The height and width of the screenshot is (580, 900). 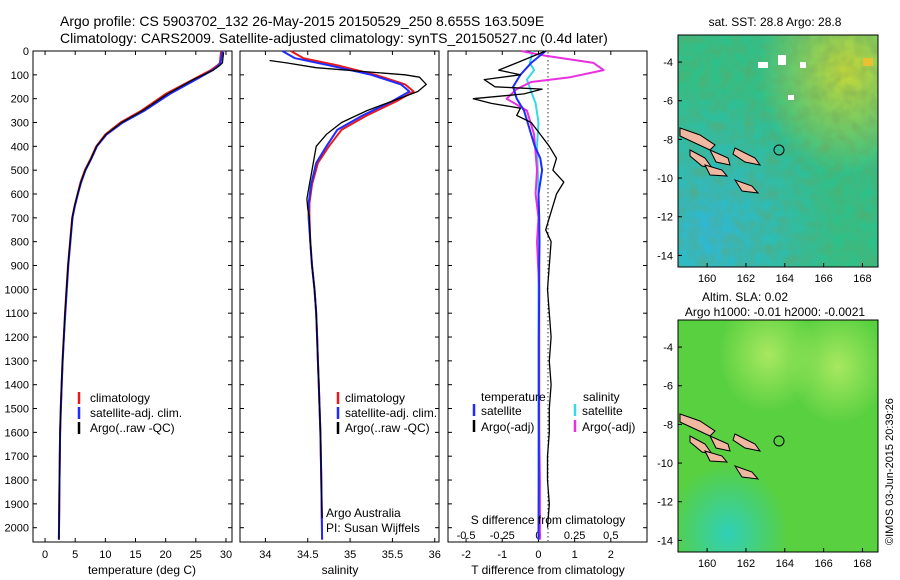 I want to click on legend-title-salinity: salinity, so click(x=601, y=397).